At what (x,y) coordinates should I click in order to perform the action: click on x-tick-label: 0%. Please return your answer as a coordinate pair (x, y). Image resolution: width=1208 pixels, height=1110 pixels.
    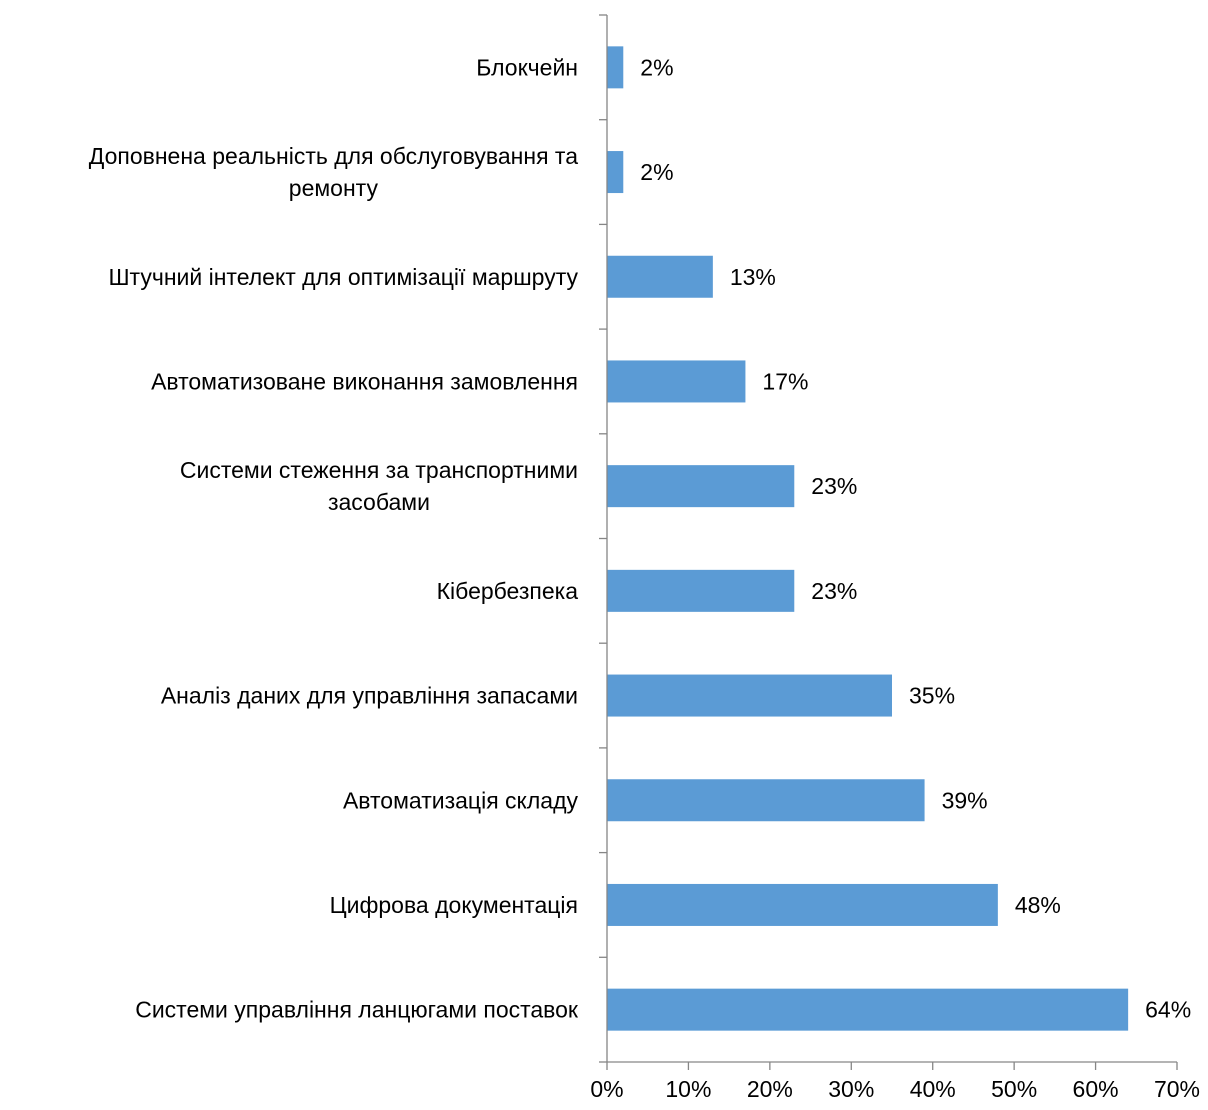
    Looking at the image, I should click on (606, 1089).